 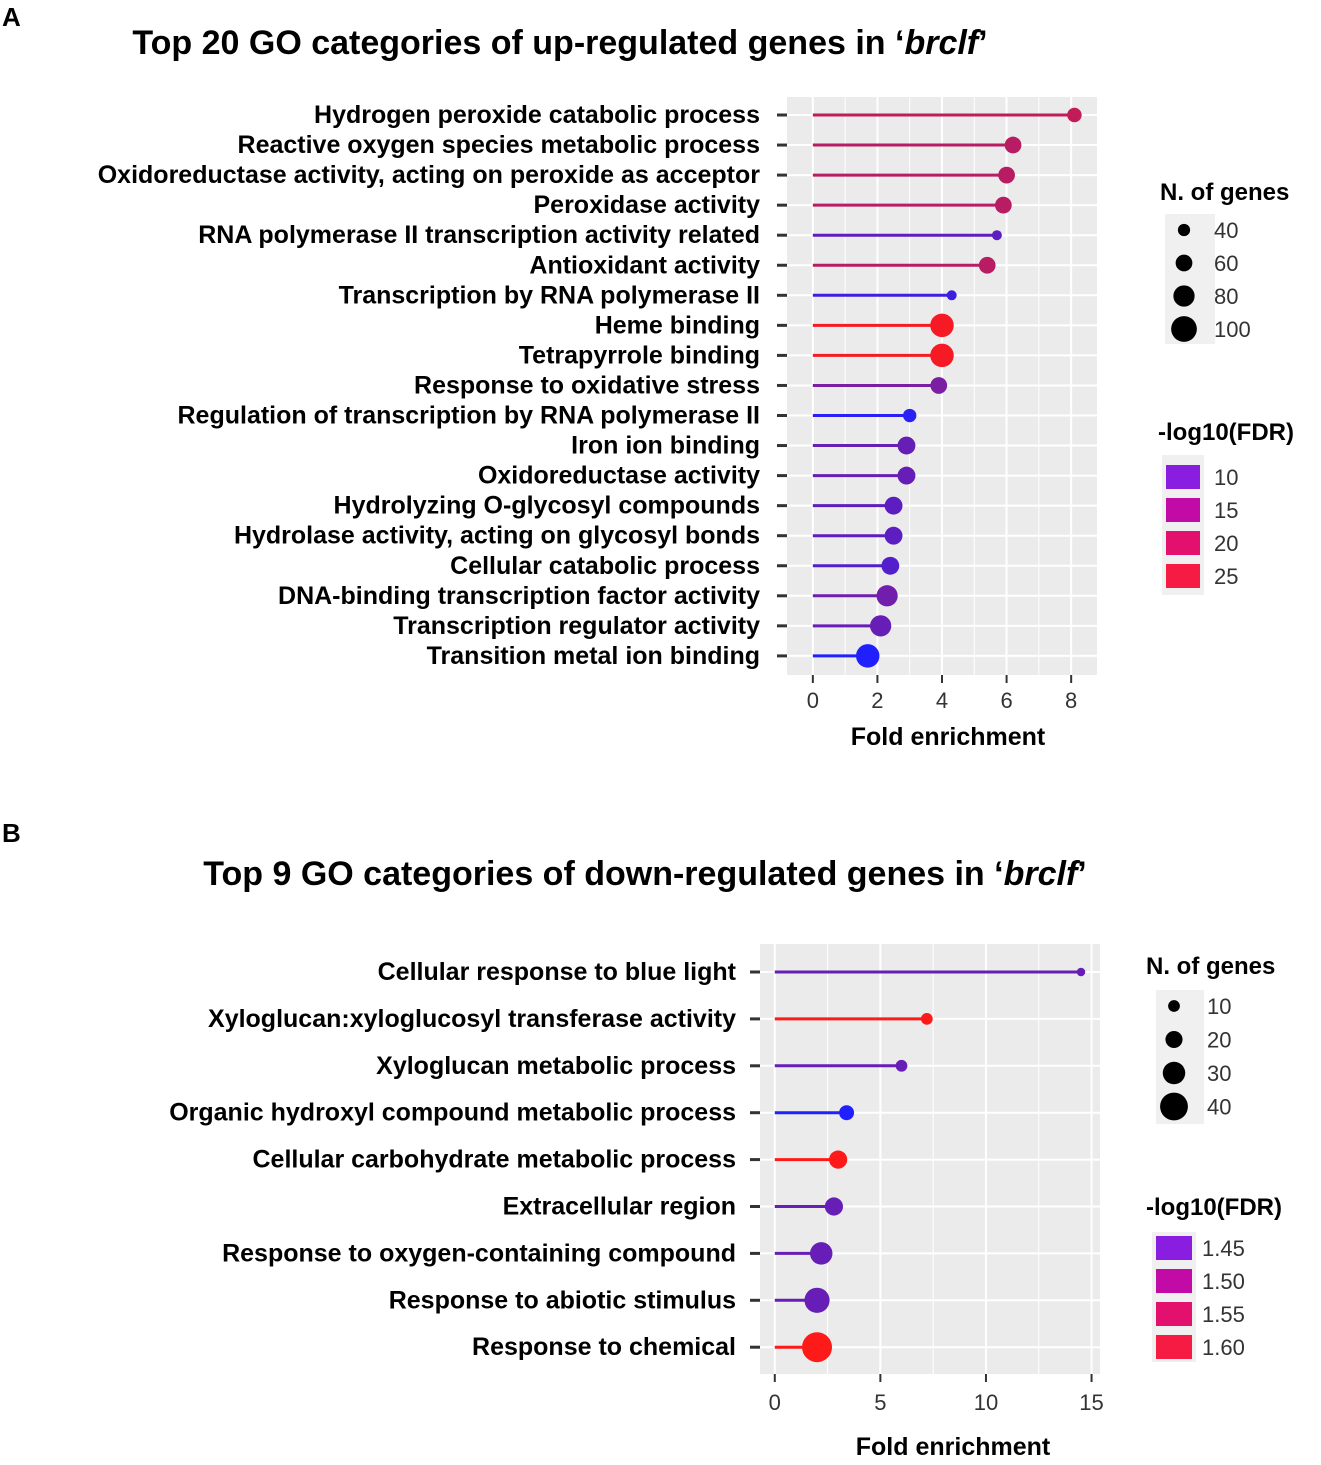 What do you see at coordinates (547, 506) in the screenshot?
I see `category-label: Hydrolyzing O-glycosyl compounds` at bounding box center [547, 506].